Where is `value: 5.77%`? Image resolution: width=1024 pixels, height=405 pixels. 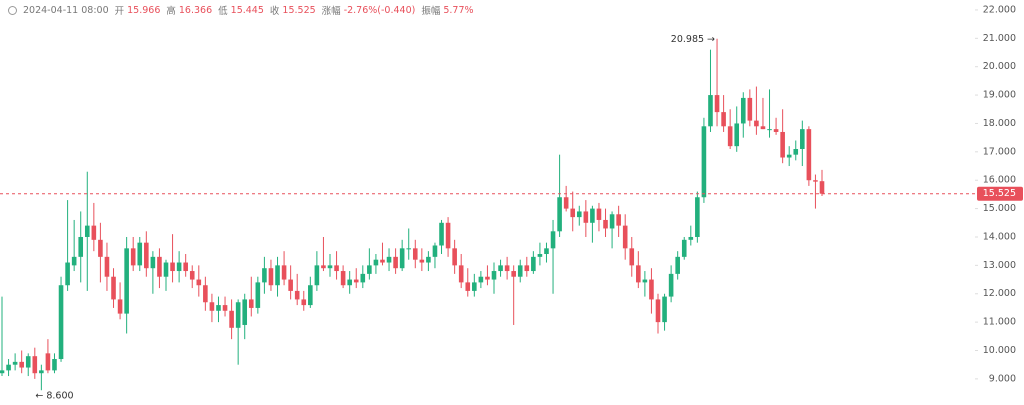 value: 5.77% is located at coordinates (458, 10).